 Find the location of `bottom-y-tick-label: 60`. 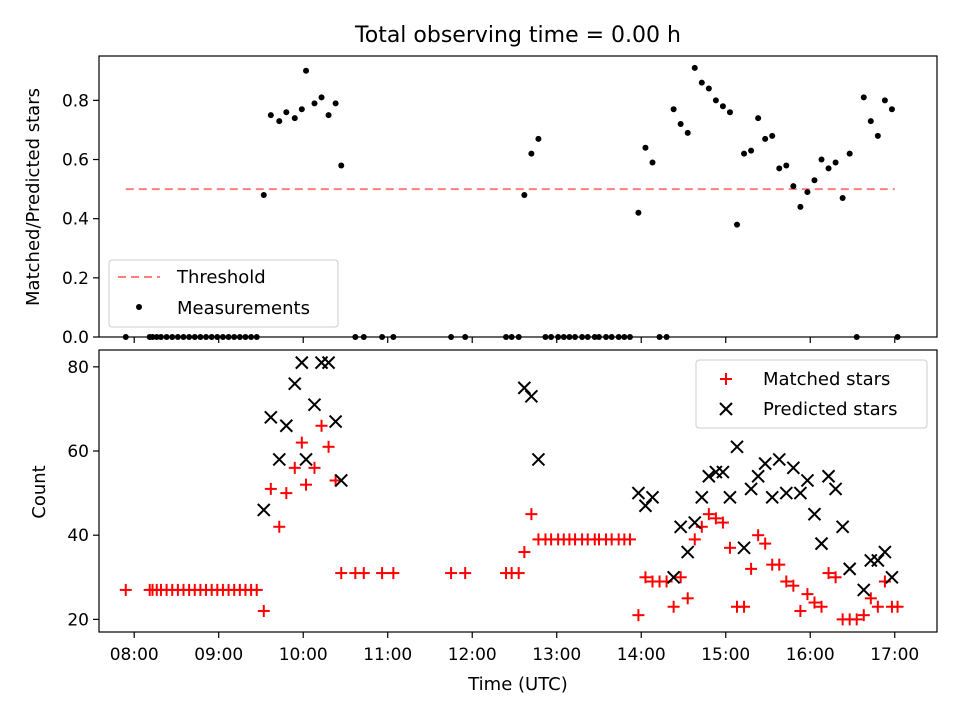

bottom-y-tick-label: 60 is located at coordinates (78, 452).